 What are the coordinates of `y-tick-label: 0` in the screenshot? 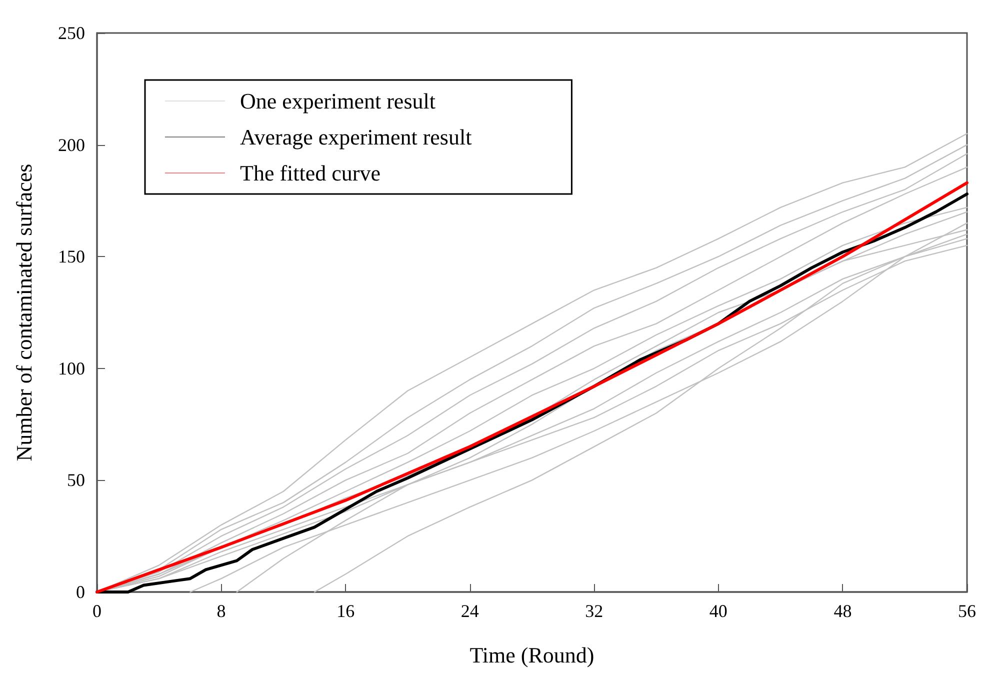 It's located at (80, 592).